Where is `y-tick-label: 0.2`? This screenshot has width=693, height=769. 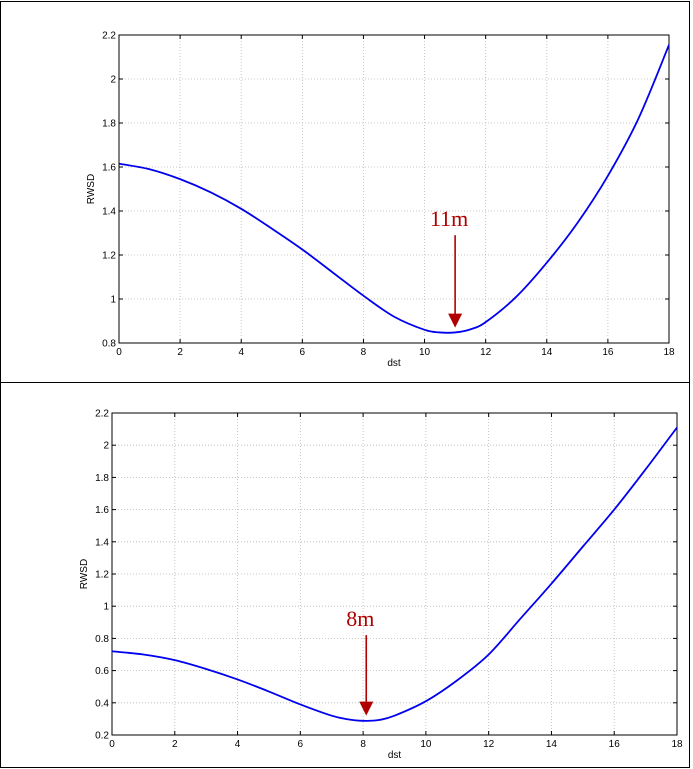
y-tick-label: 0.2 is located at coordinates (102, 736).